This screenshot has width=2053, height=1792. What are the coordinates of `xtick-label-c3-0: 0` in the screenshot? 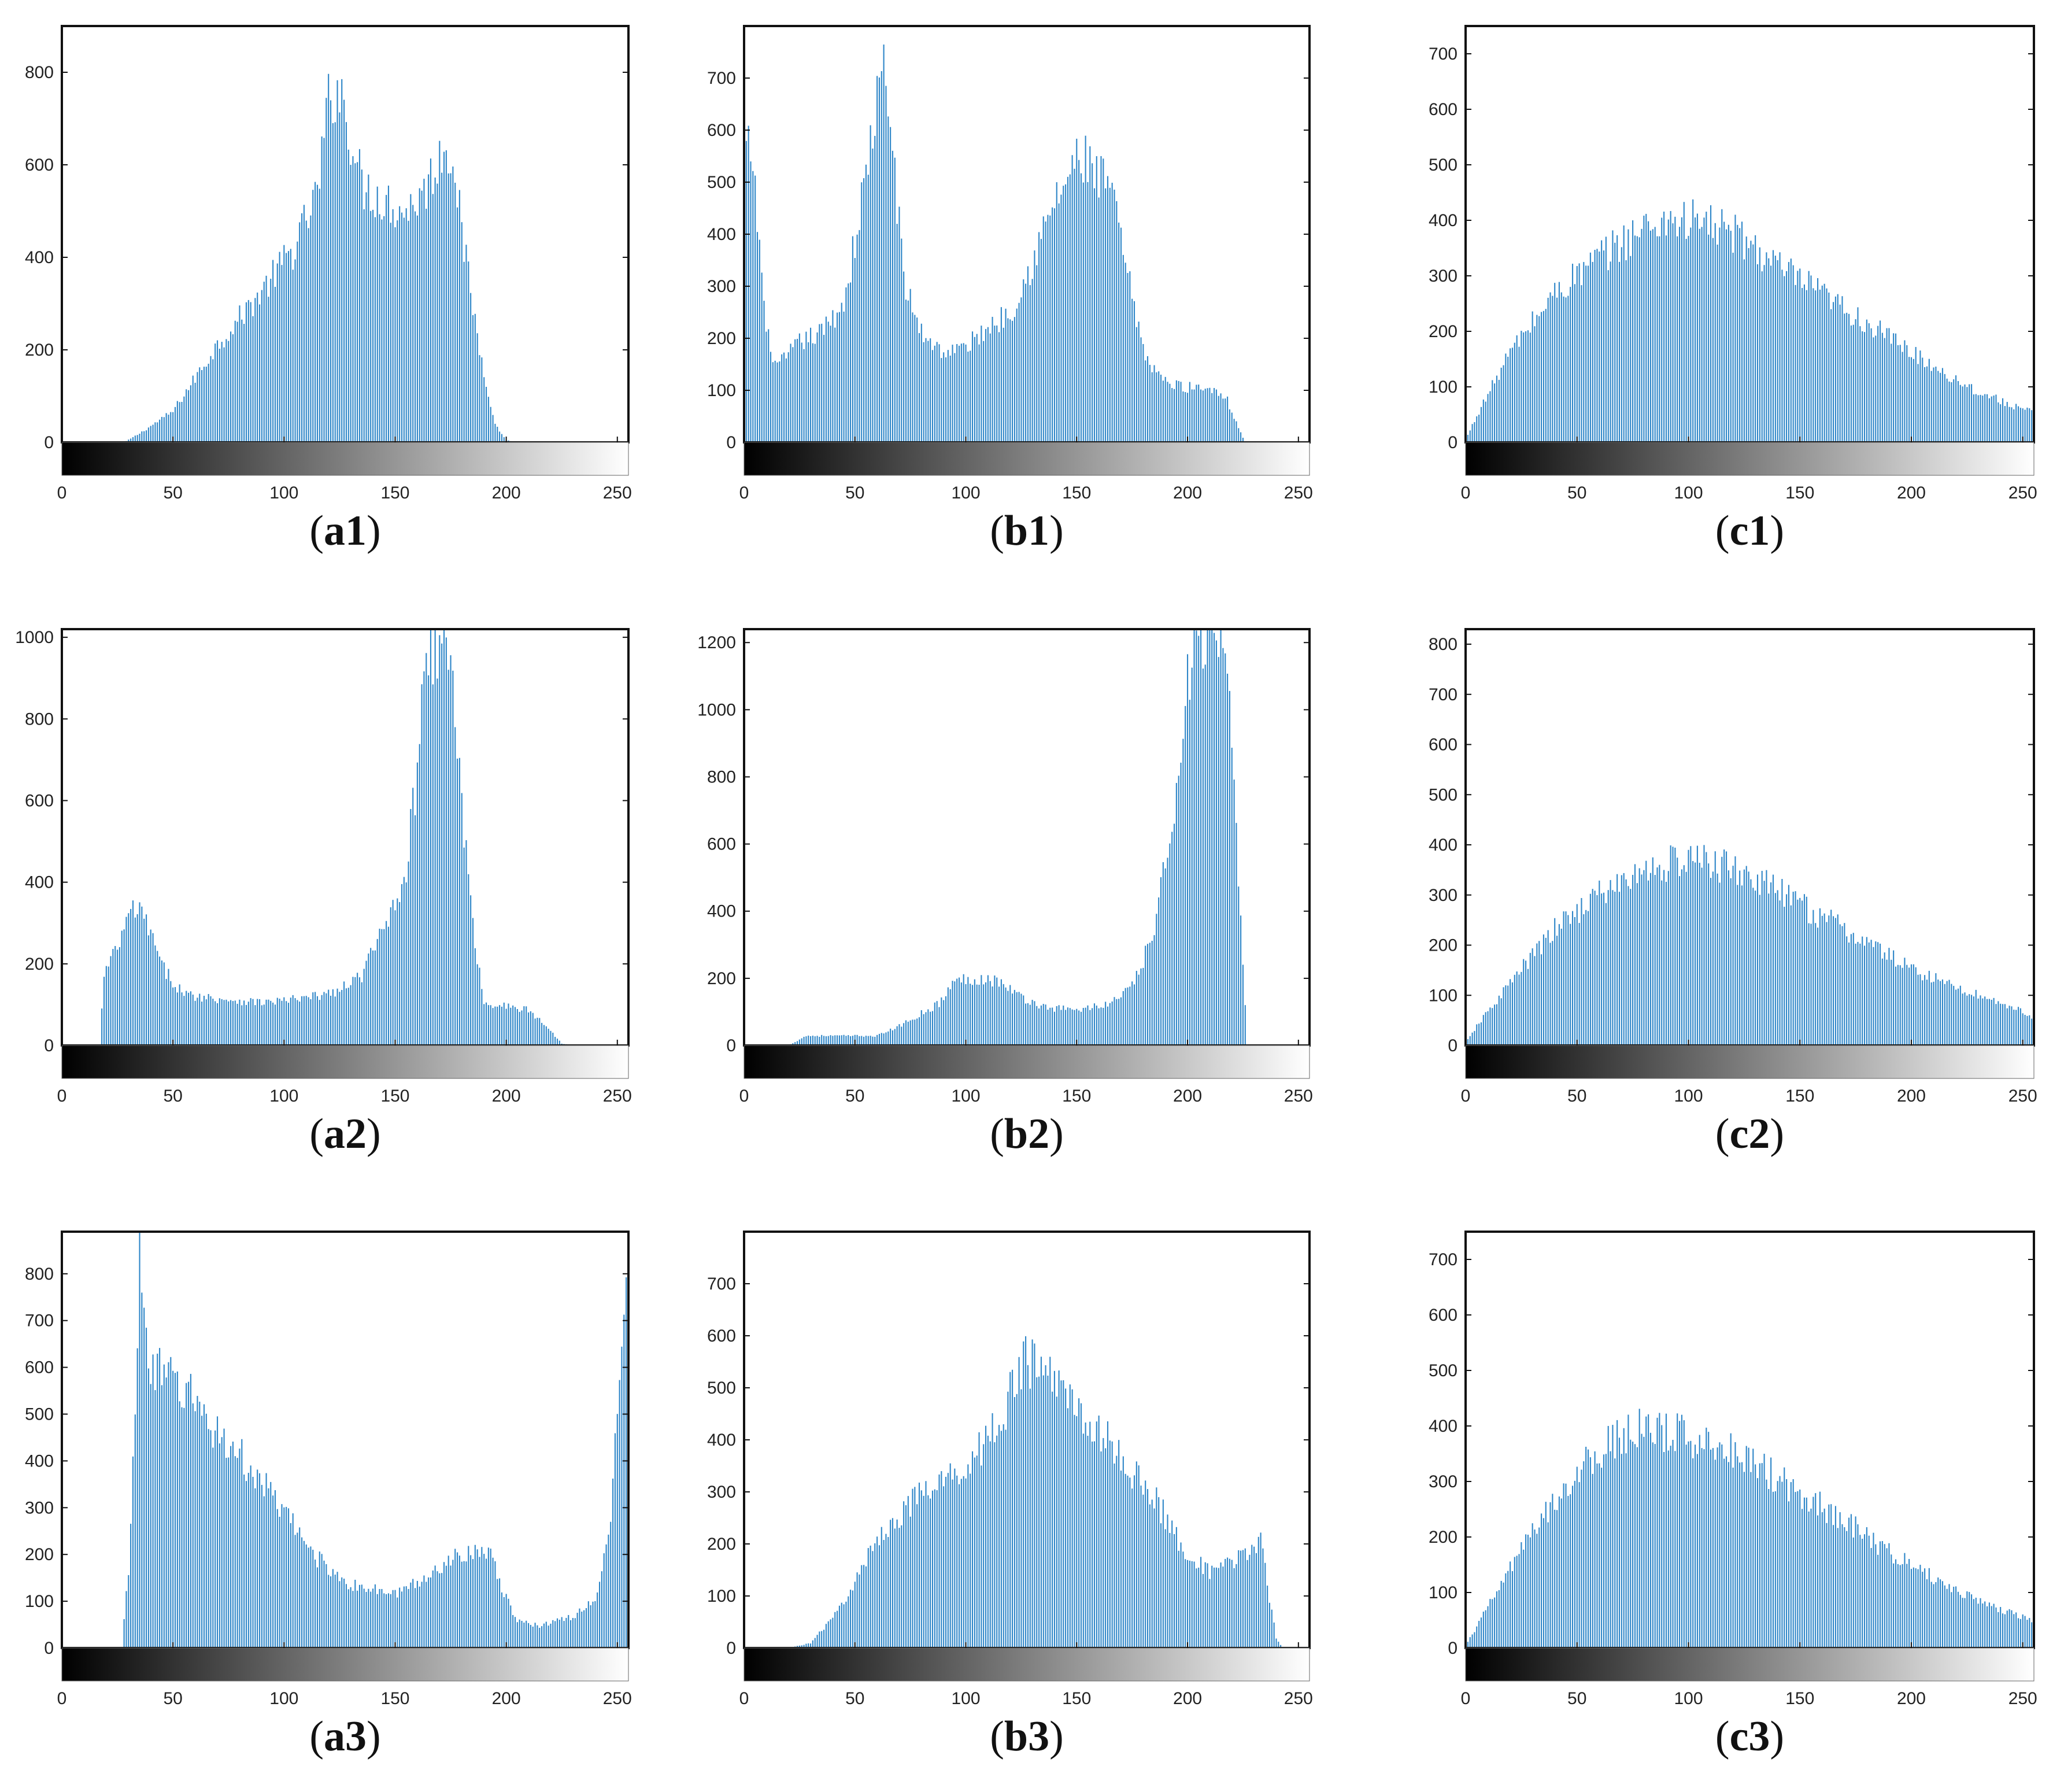 It's located at (1466, 1698).